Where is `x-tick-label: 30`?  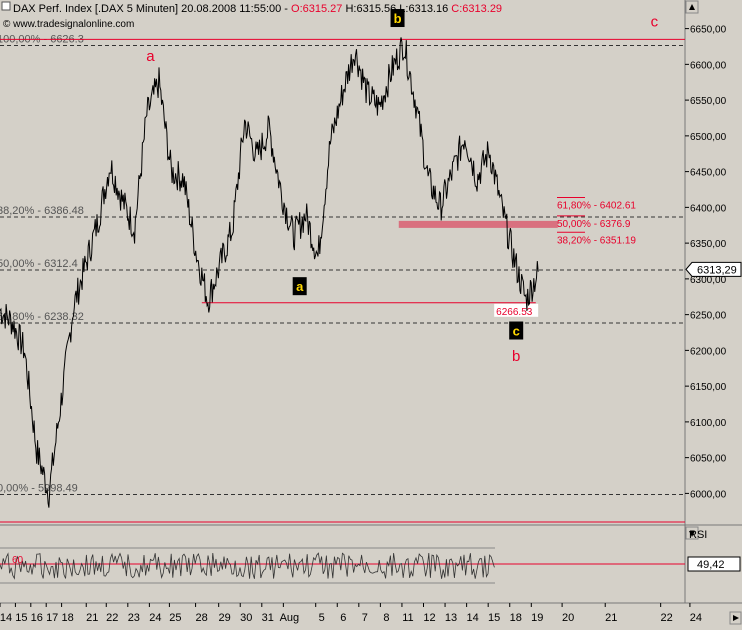
x-tick-label: 30 is located at coordinates (246, 618).